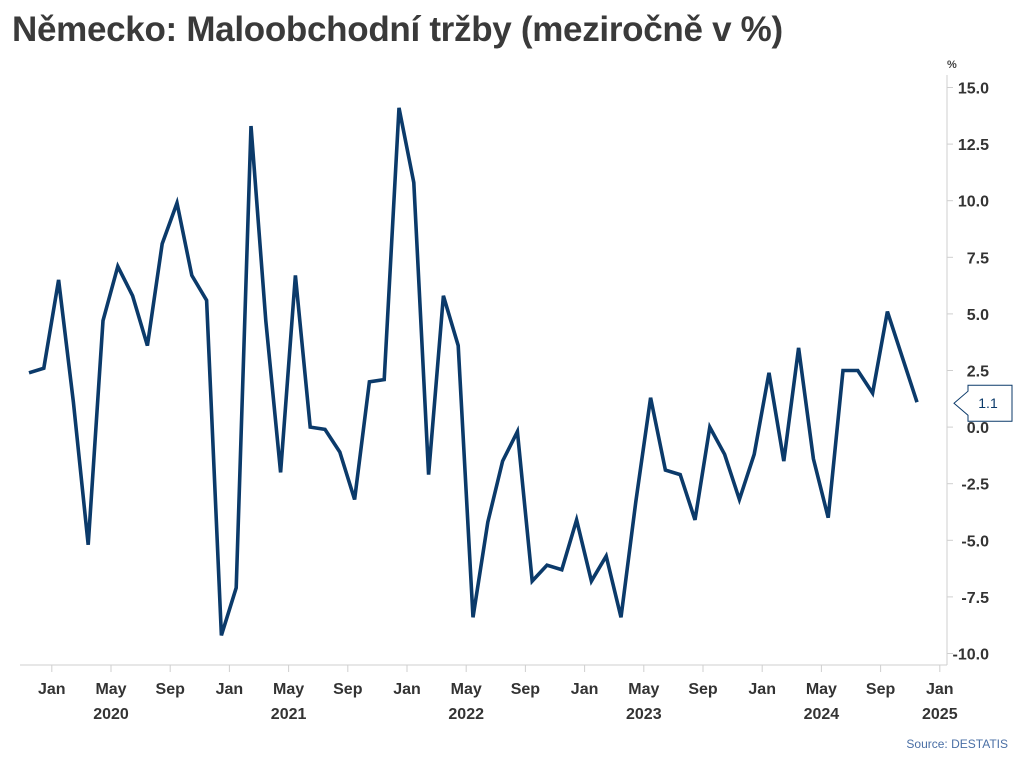 The height and width of the screenshot is (767, 1024). I want to click on year-label: 2020, so click(111, 714).